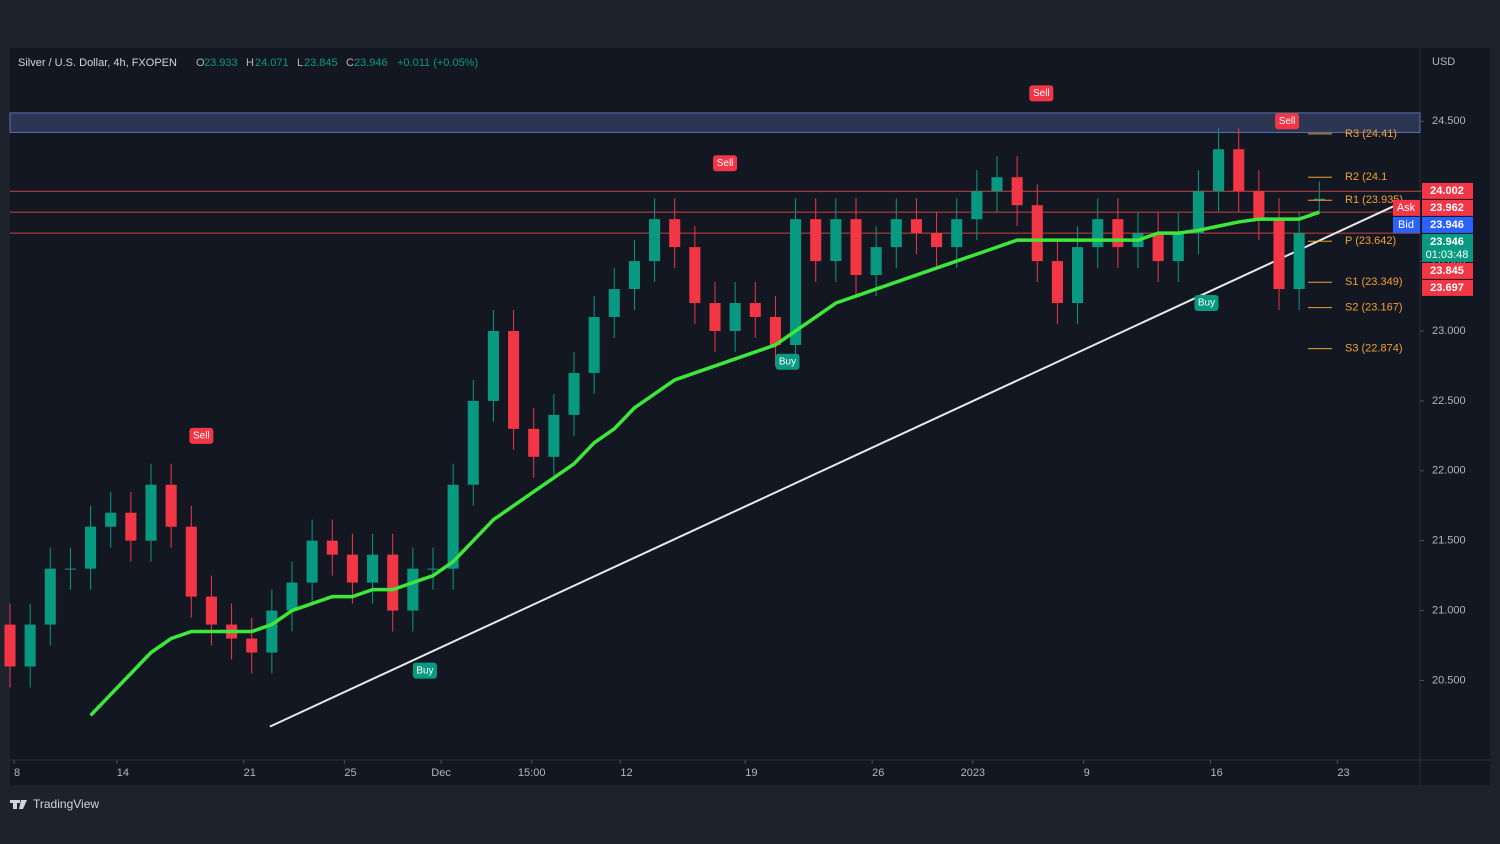 The image size is (1500, 844). Describe the element at coordinates (123, 773) in the screenshot. I see `x-tick-label: 14` at that location.